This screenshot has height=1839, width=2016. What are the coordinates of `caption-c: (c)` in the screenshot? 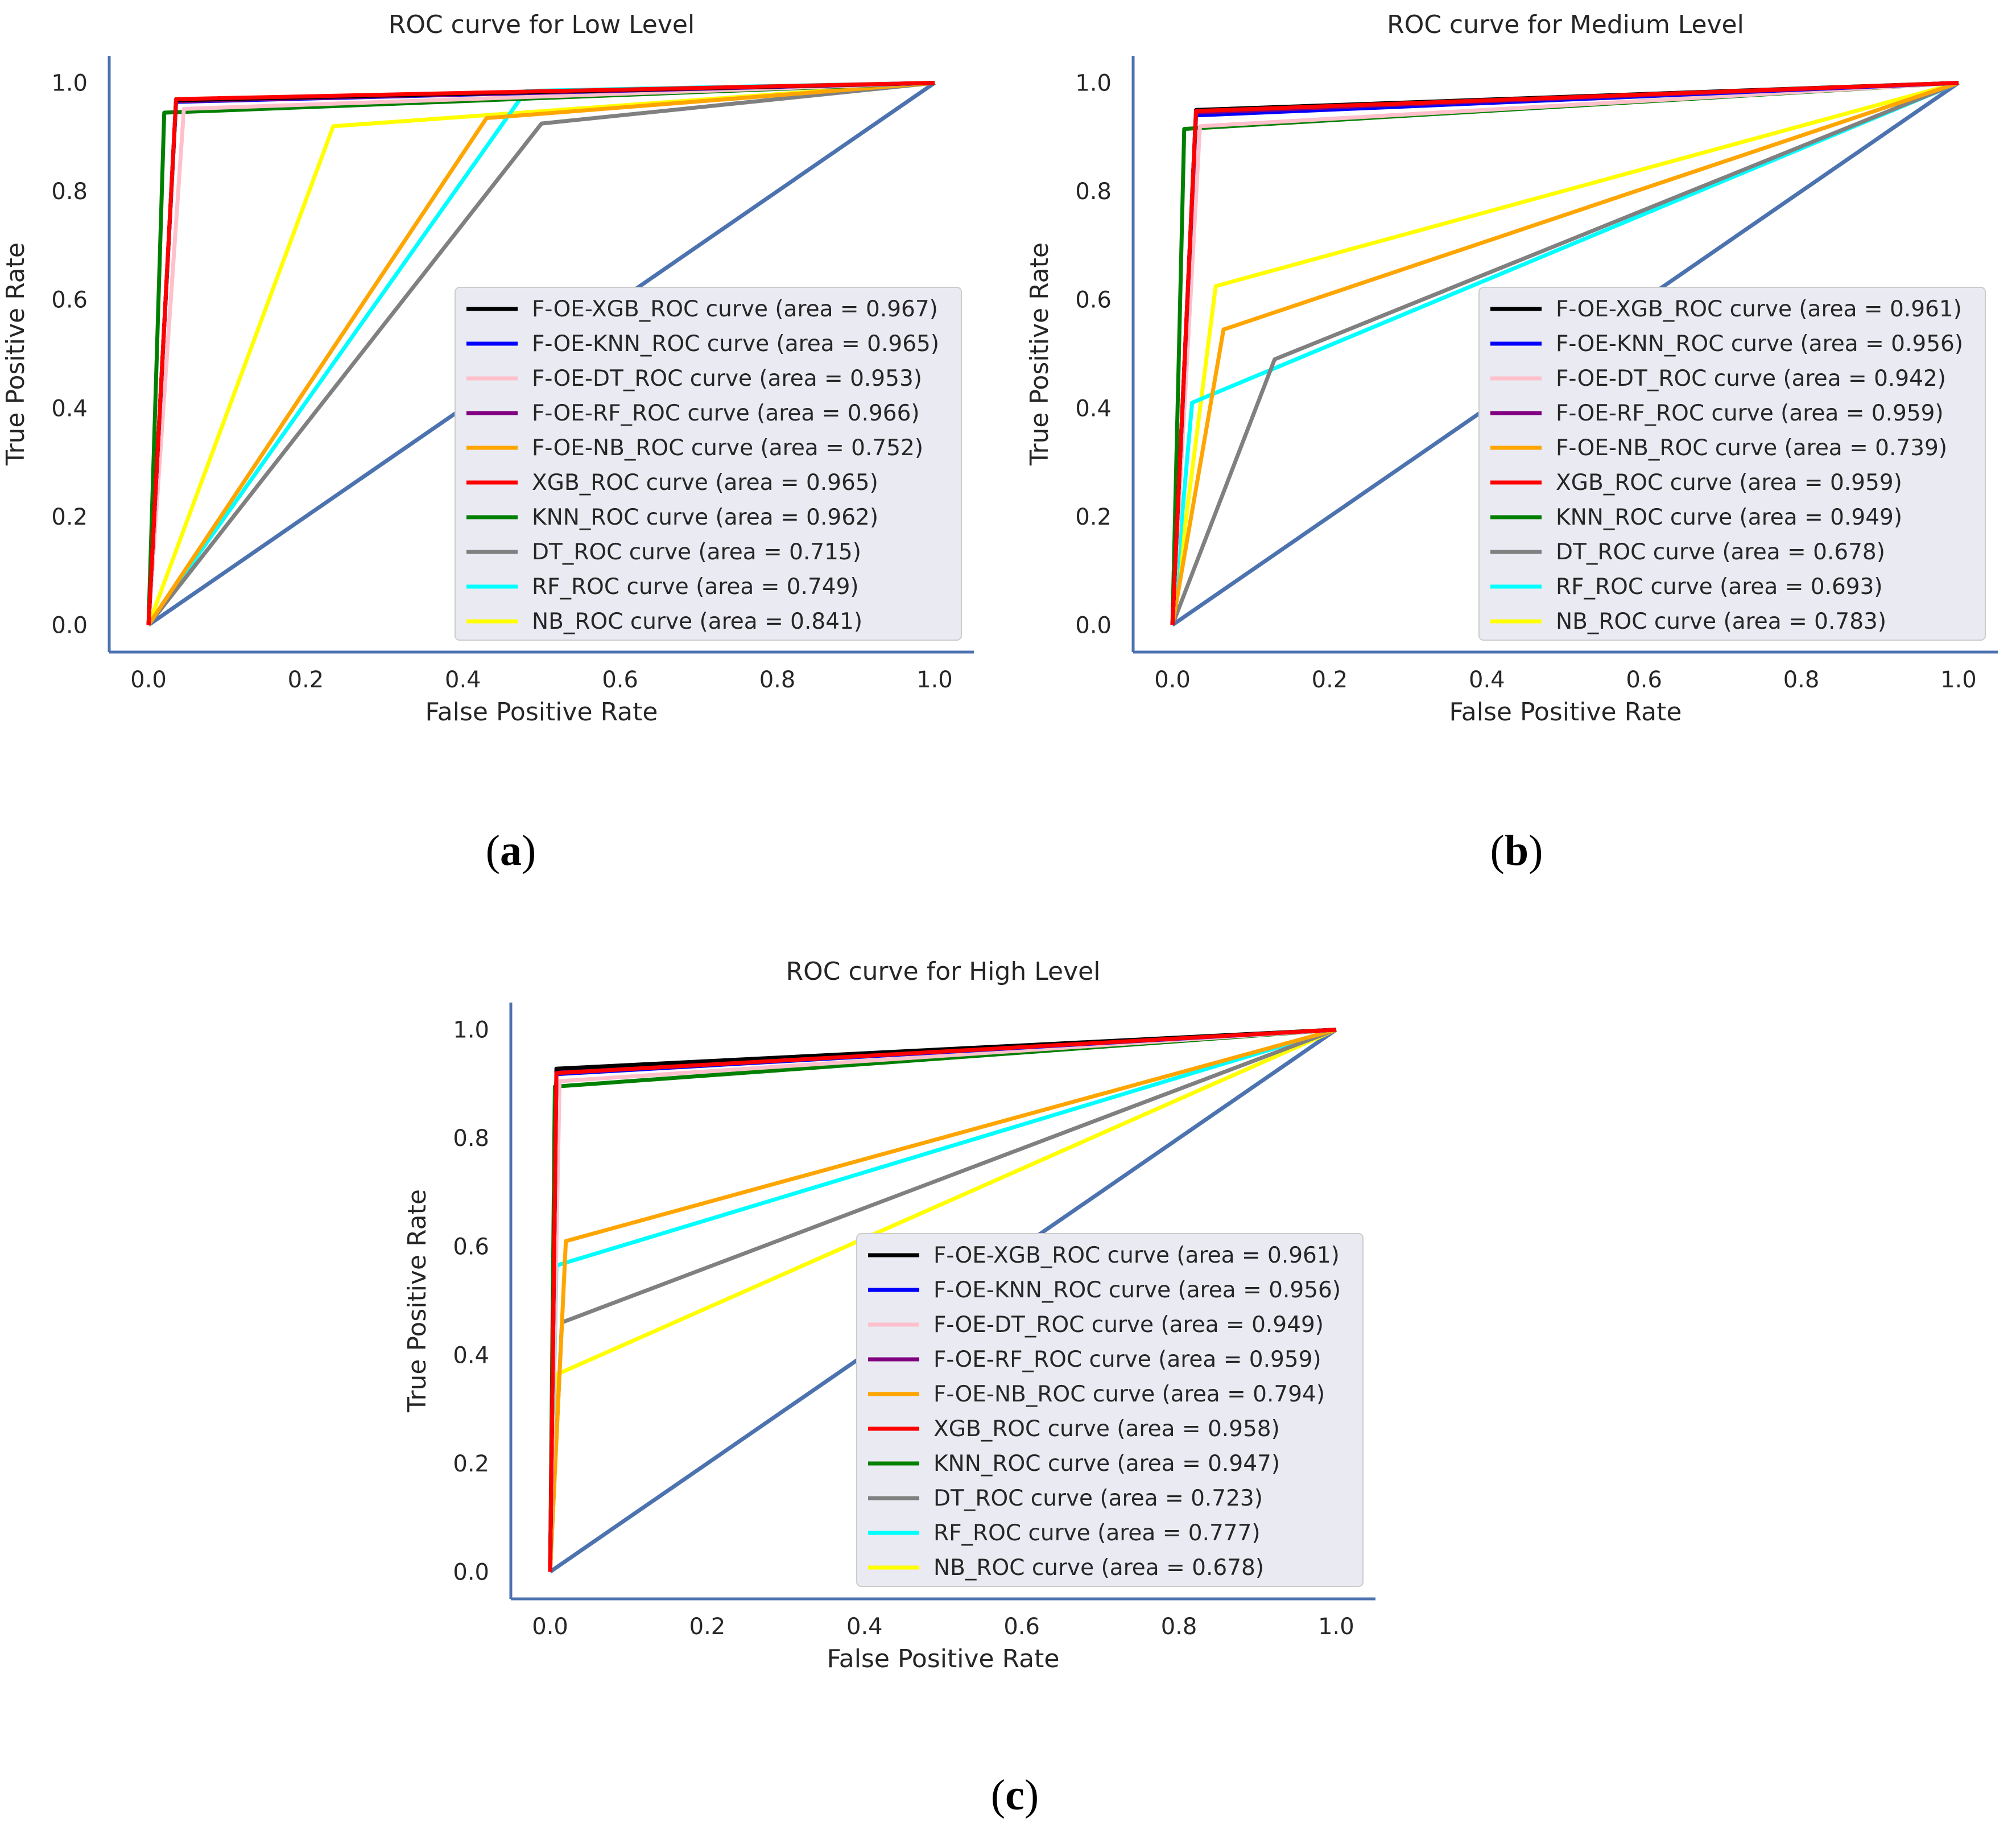 It's located at (1015, 1795).